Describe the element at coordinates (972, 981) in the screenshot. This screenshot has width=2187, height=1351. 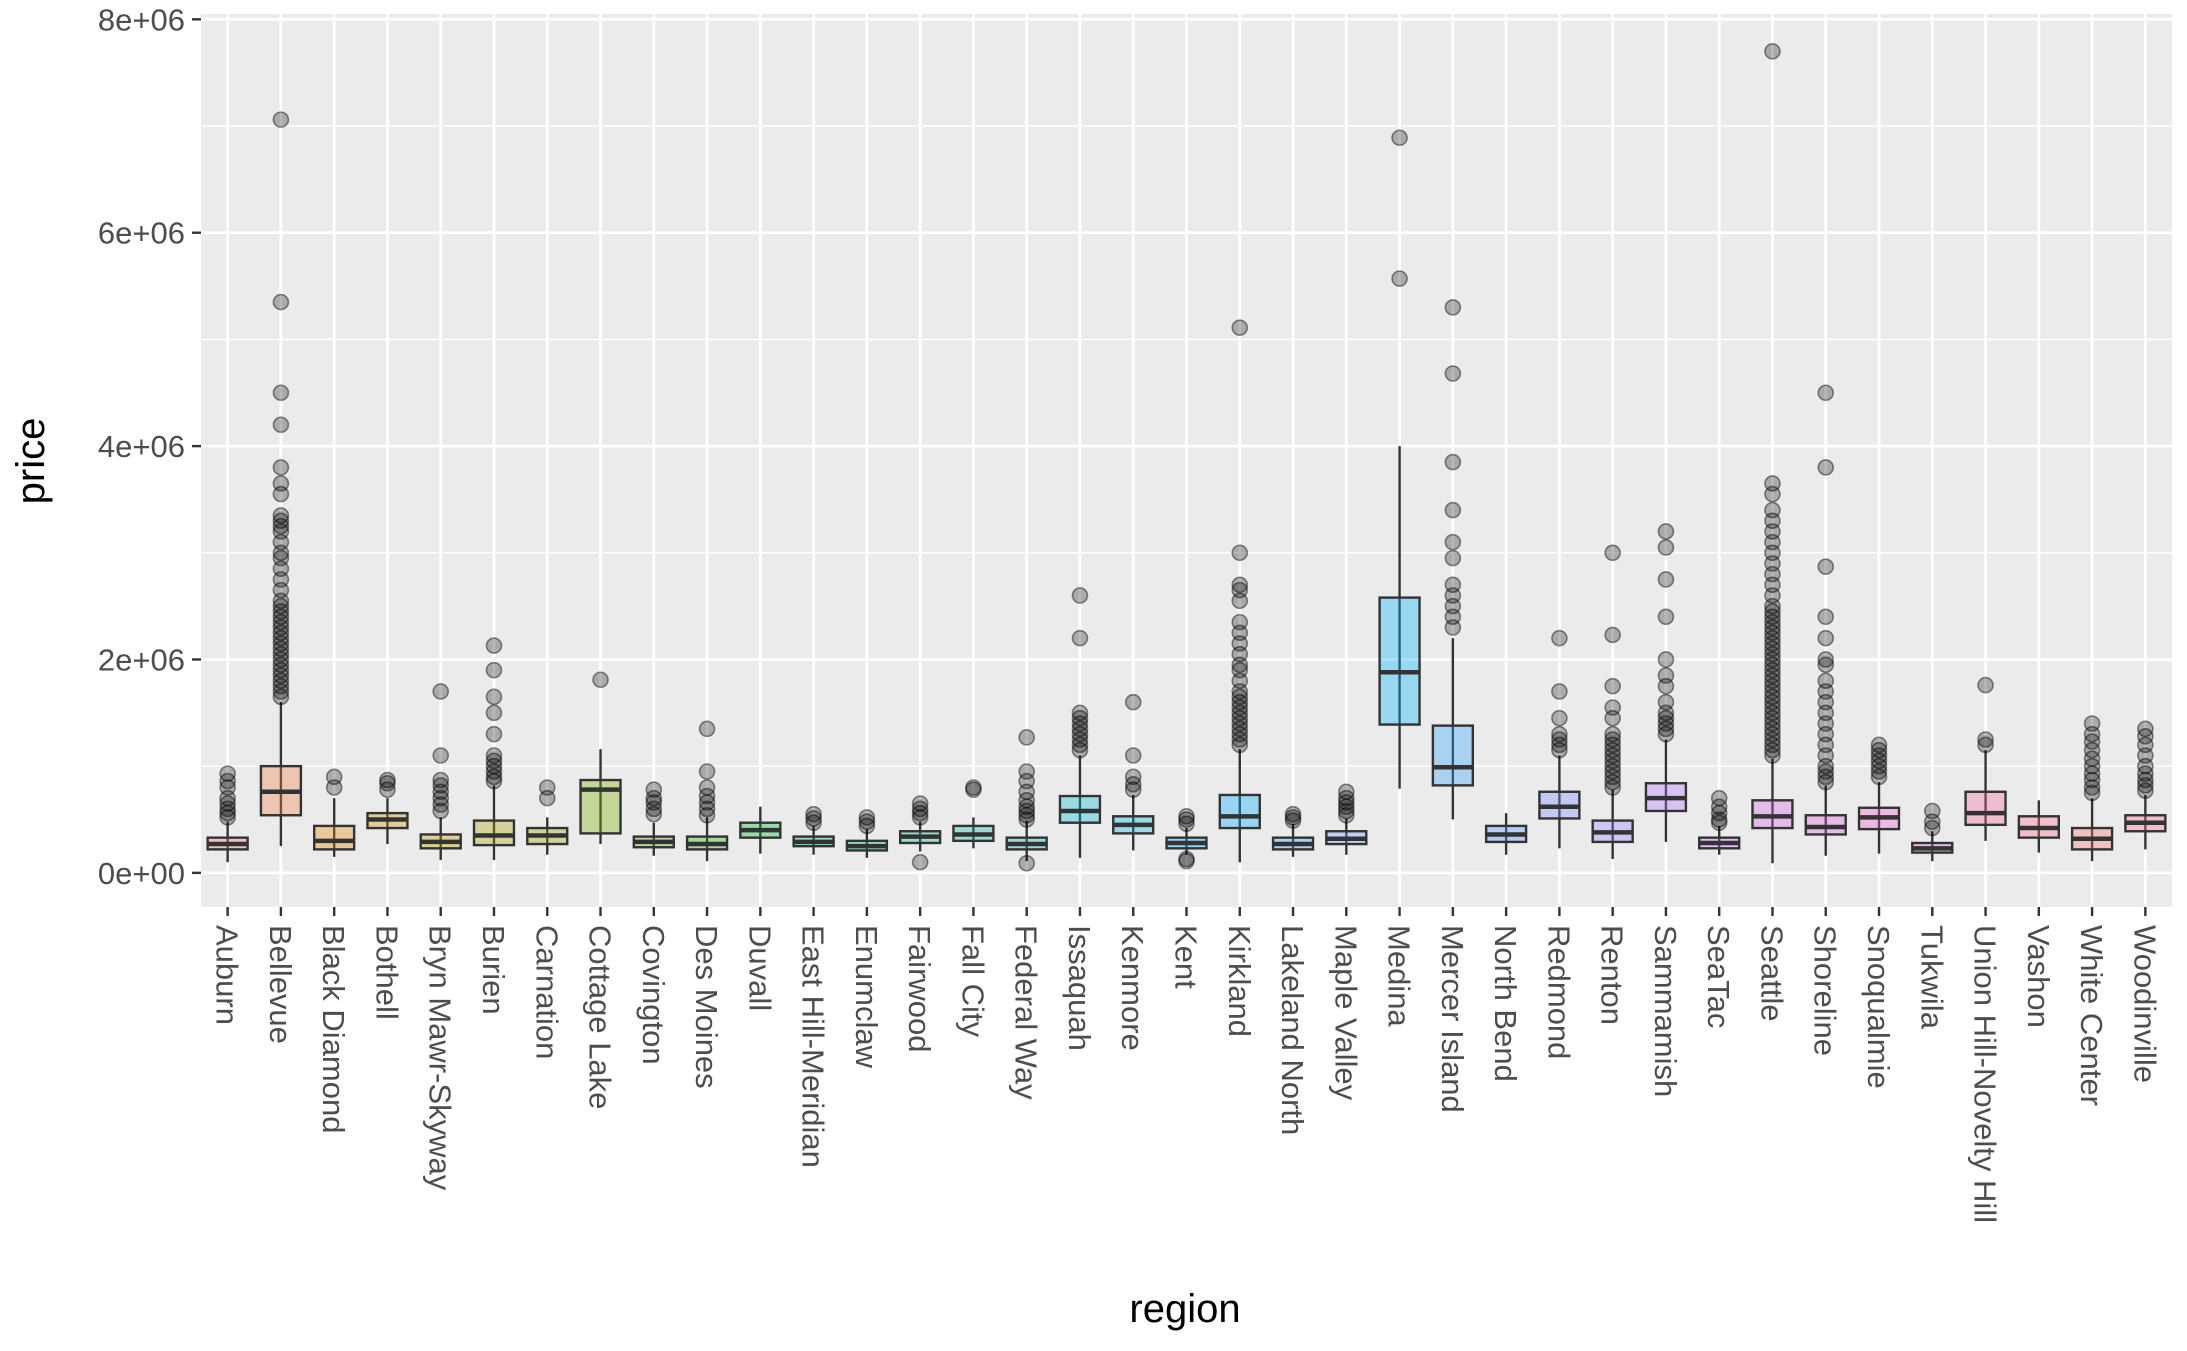
I see `x-tick-label: Fall City` at that location.